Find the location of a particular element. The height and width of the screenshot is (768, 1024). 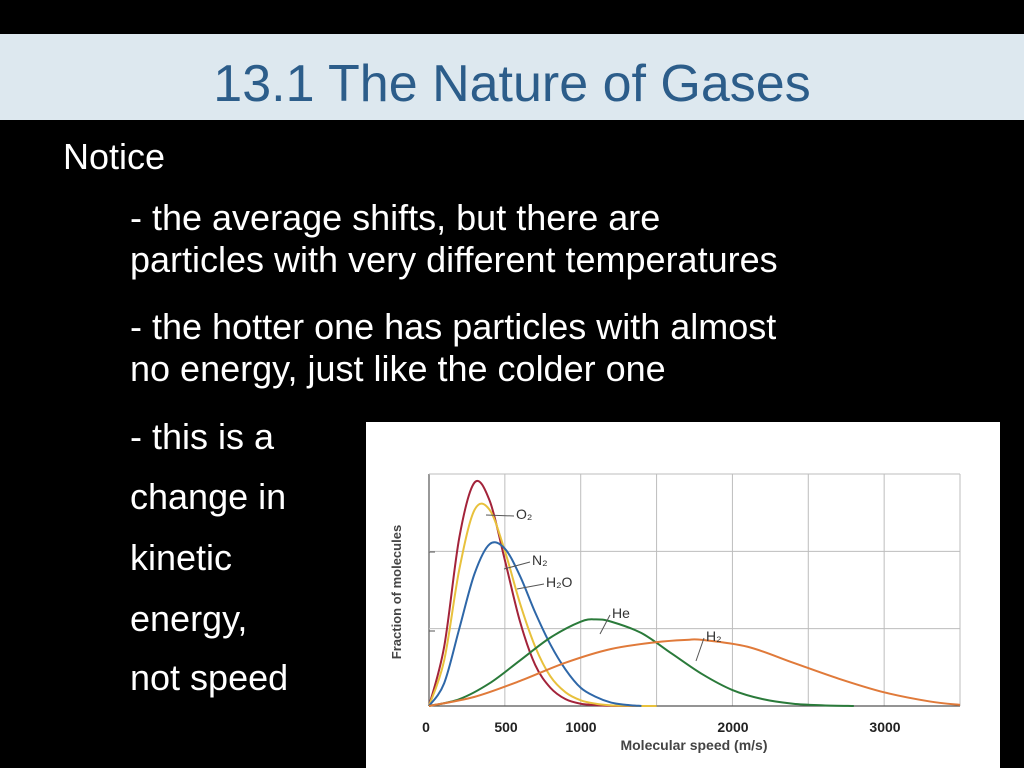

slide-title: 13.1 The Nature of Gases is located at coordinates (512, 84).